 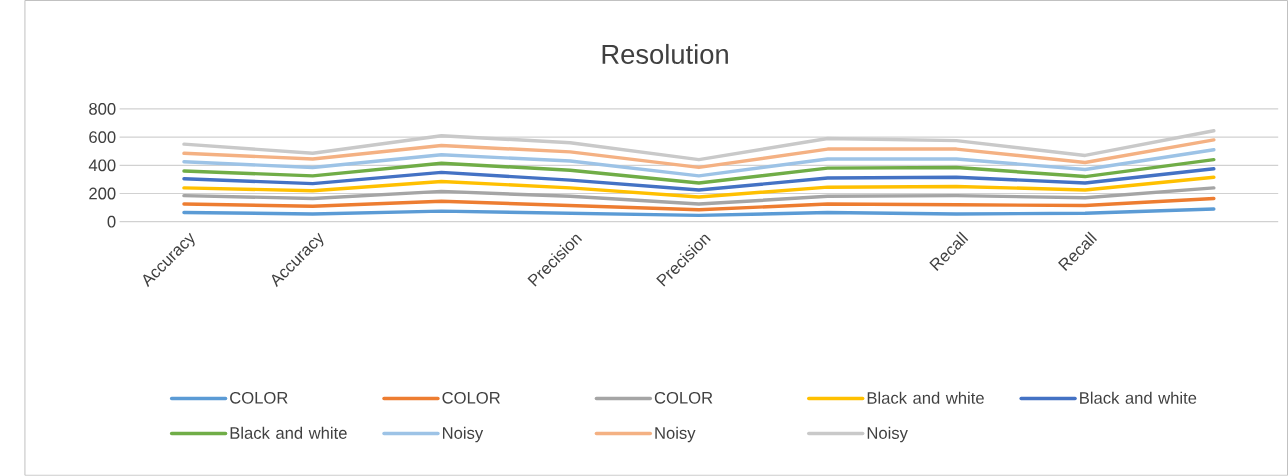 What do you see at coordinates (111, 221) in the screenshot?
I see `y-tick-label: 0` at bounding box center [111, 221].